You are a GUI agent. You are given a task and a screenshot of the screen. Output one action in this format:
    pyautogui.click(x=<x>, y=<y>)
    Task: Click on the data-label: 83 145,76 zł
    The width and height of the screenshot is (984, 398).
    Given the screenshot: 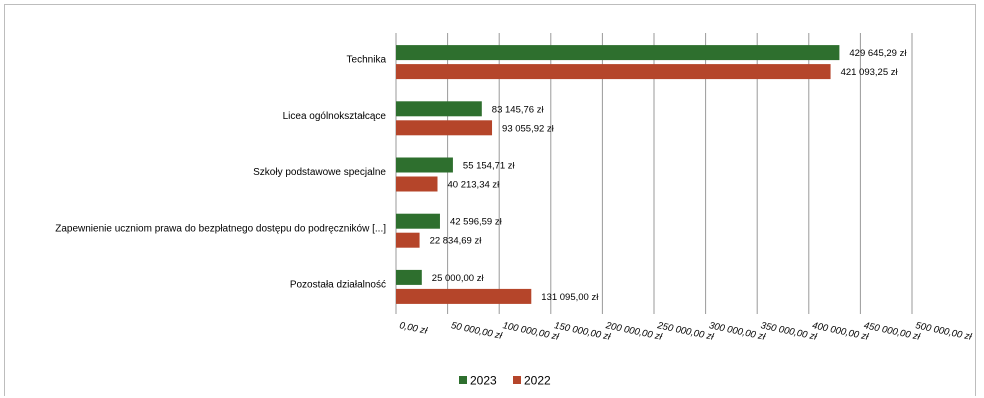 What is the action you would take?
    pyautogui.click(x=518, y=109)
    